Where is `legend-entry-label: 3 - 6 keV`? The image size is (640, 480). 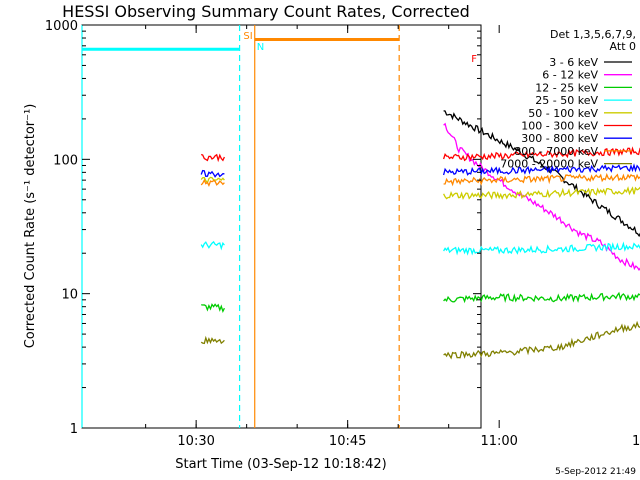 legend-entry-label: 3 - 6 keV is located at coordinates (573, 62).